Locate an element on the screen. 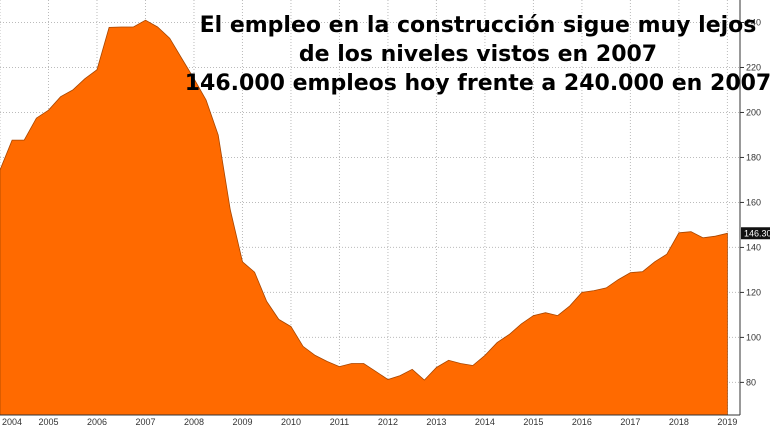  value-label: 146.30 is located at coordinates (757, 233).